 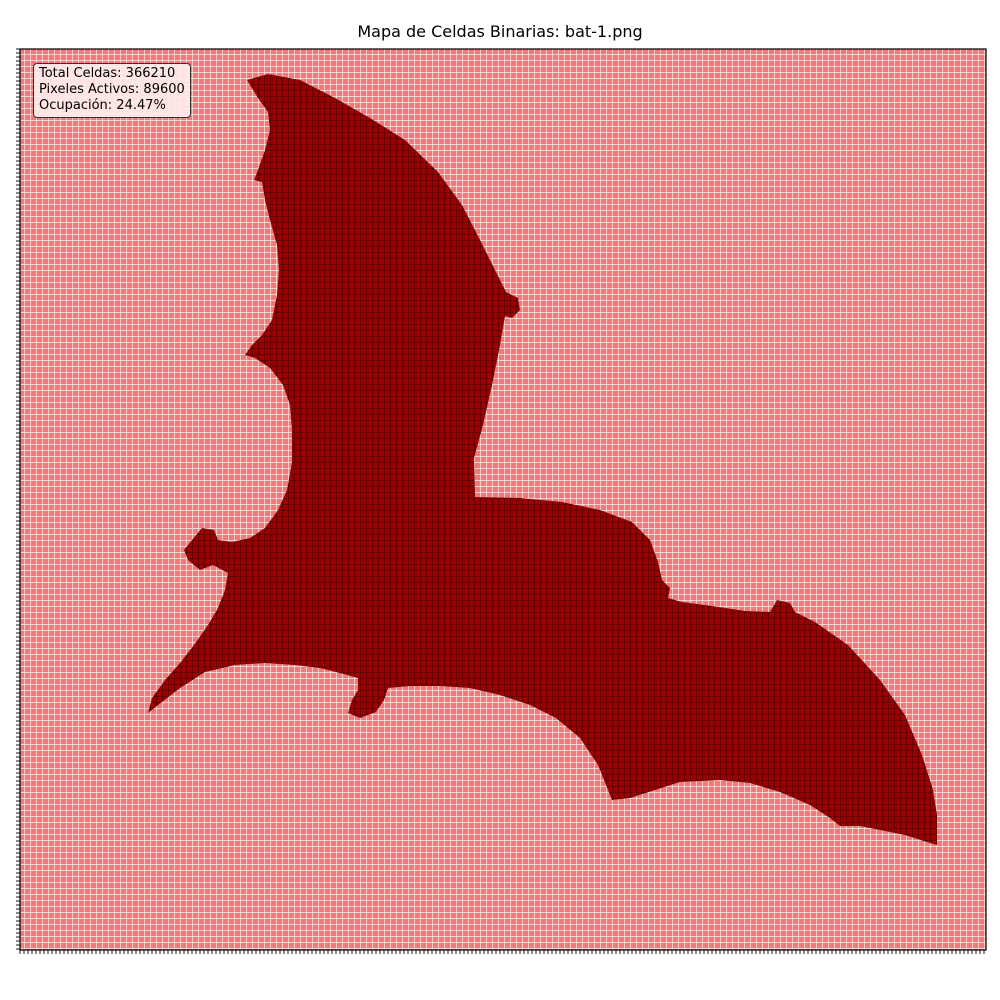 What do you see at coordinates (107, 73) in the screenshot?
I see `stat-total-cells: Total Celdas: 366210` at bounding box center [107, 73].